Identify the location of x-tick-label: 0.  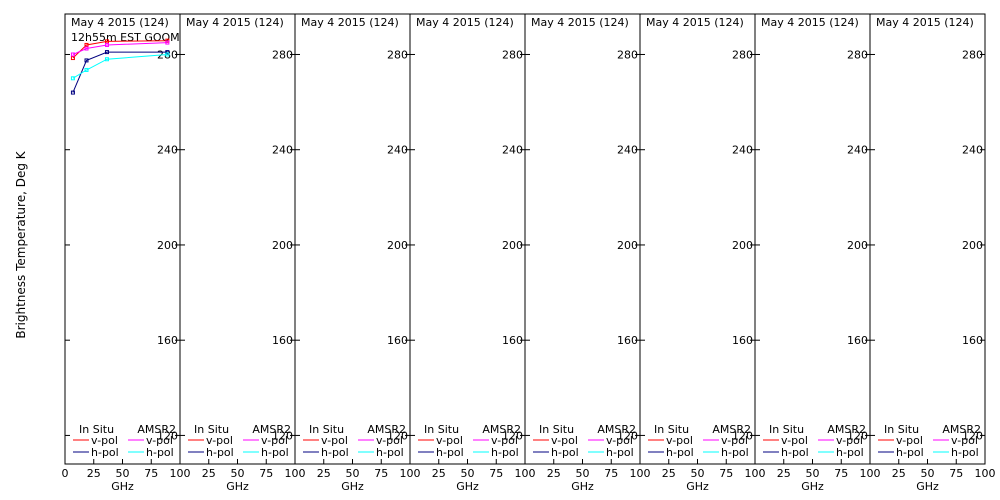
(65, 473).